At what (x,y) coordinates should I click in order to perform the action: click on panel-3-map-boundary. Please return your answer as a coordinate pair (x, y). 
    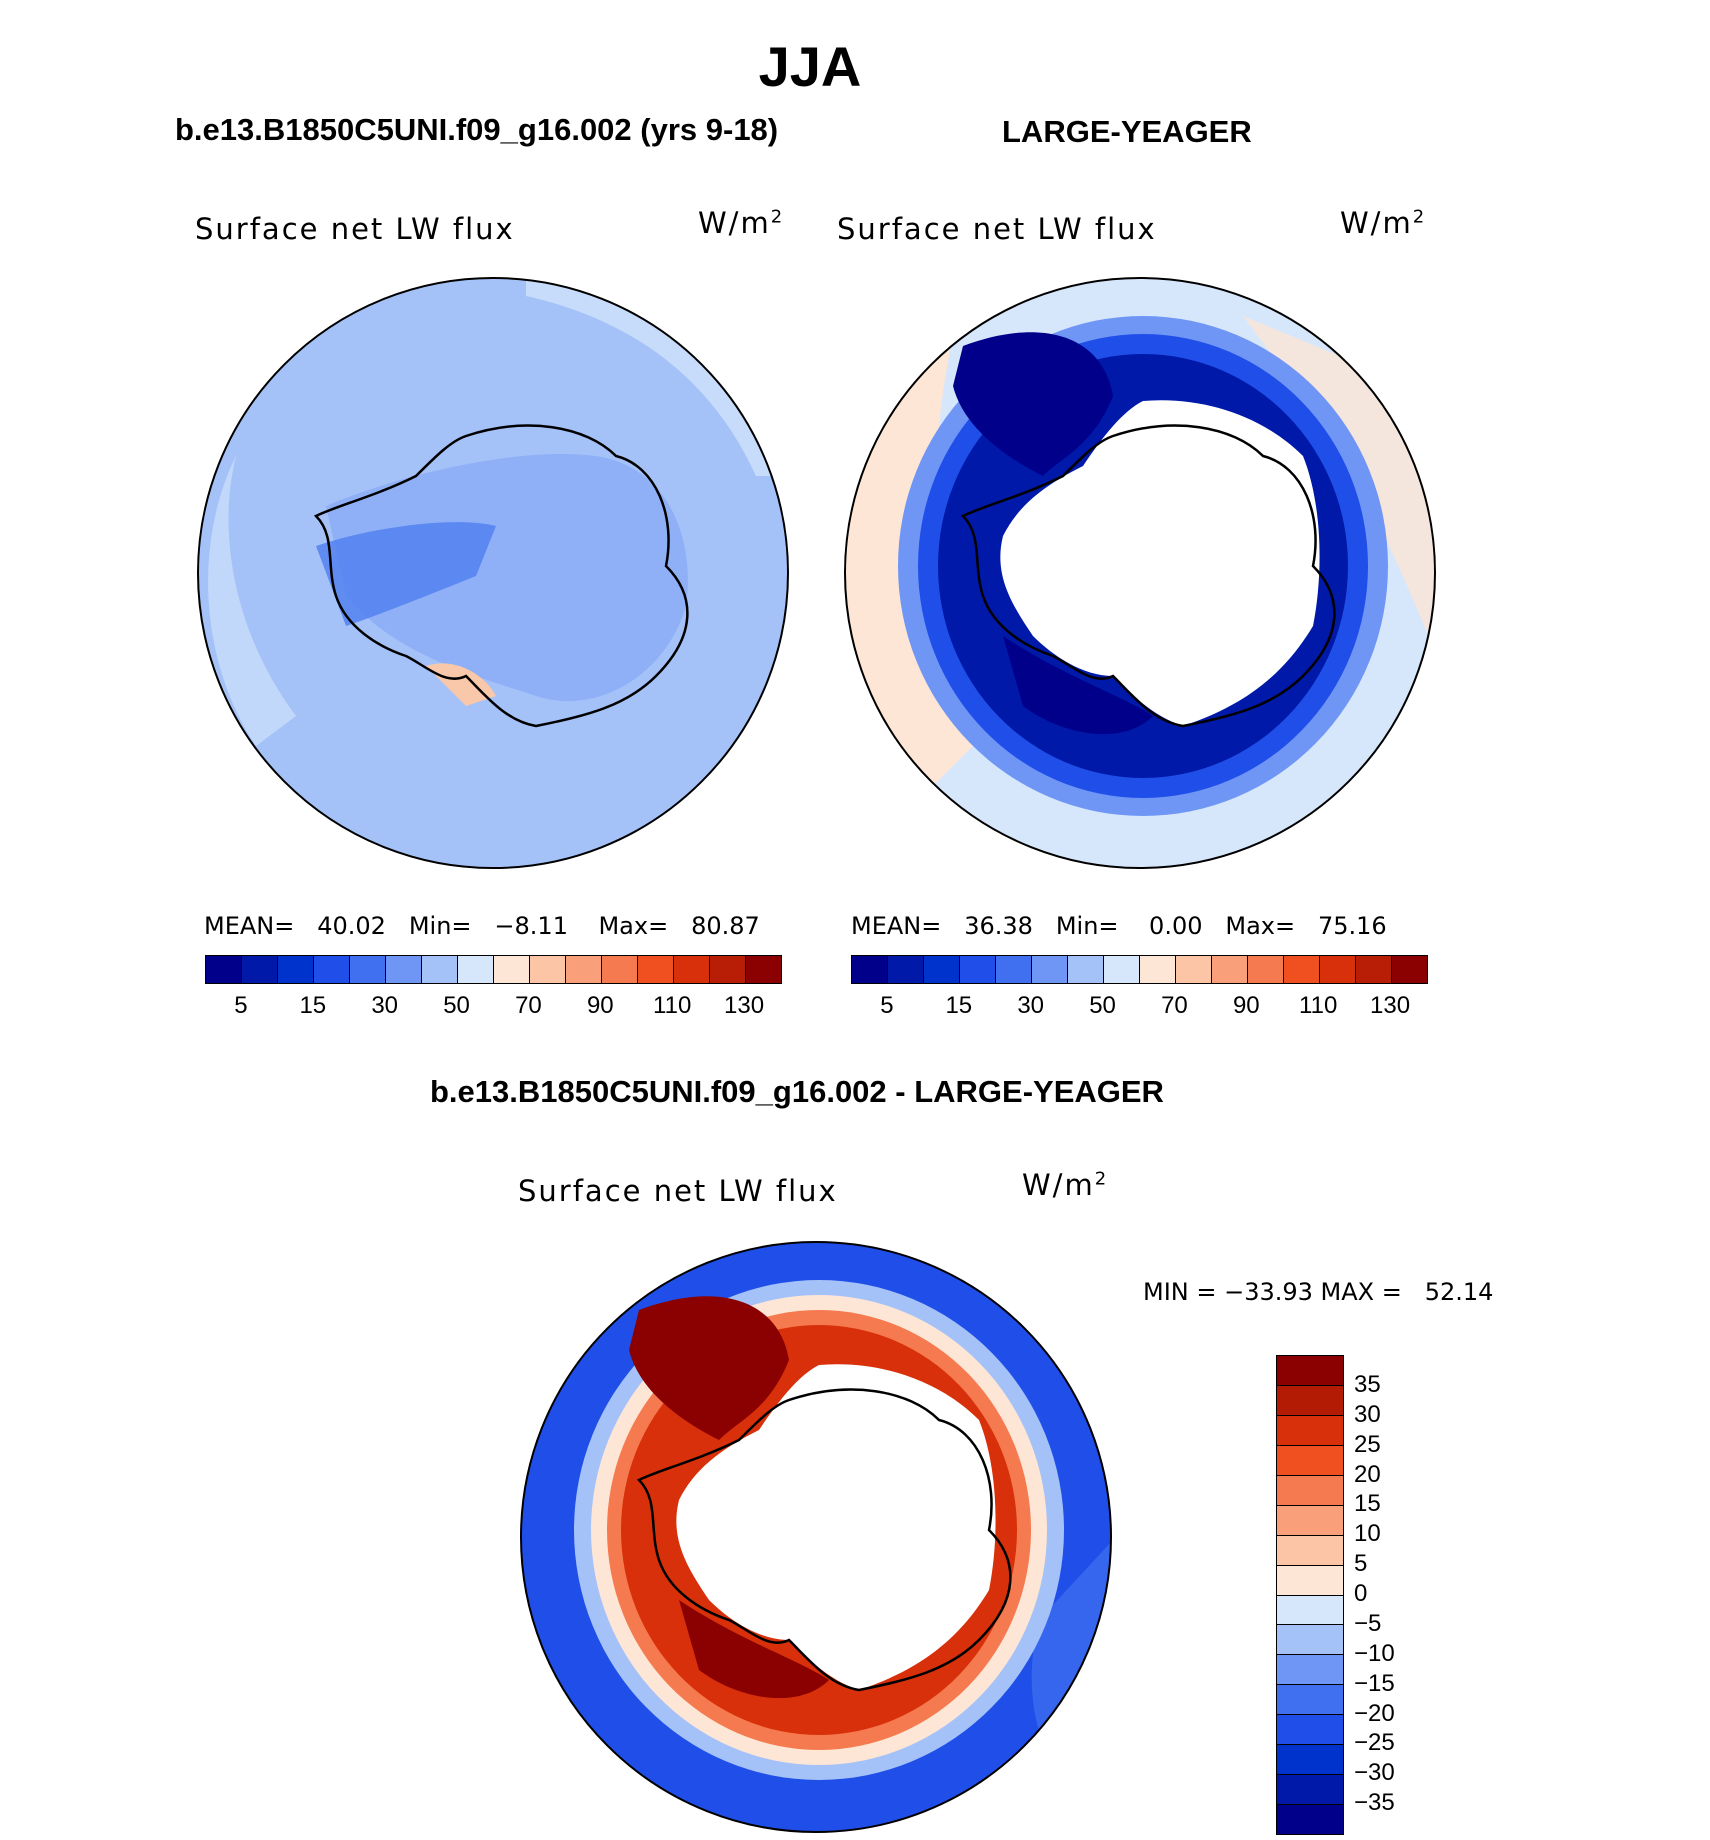
    Looking at the image, I should click on (816, 1537).